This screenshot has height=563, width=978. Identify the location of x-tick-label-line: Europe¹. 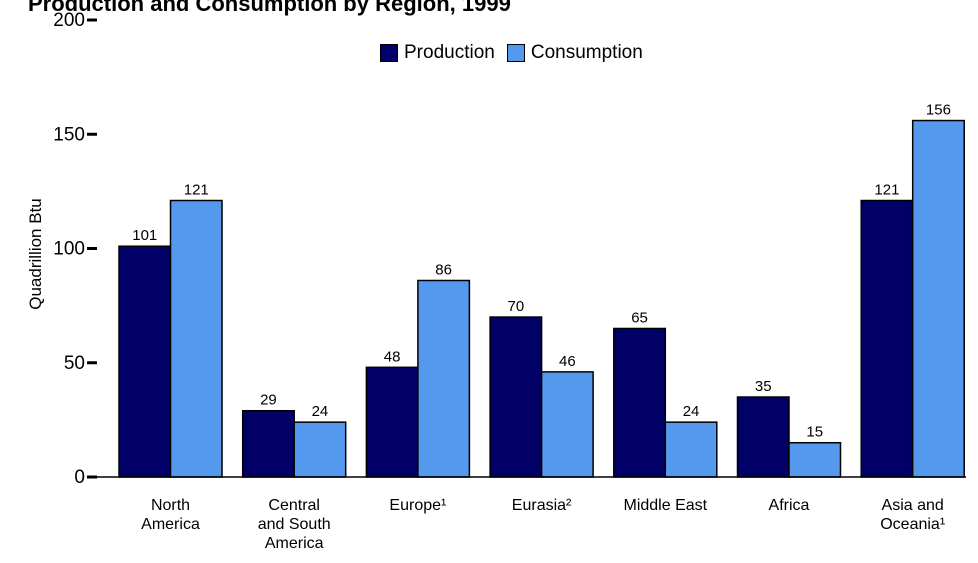
(418, 505).